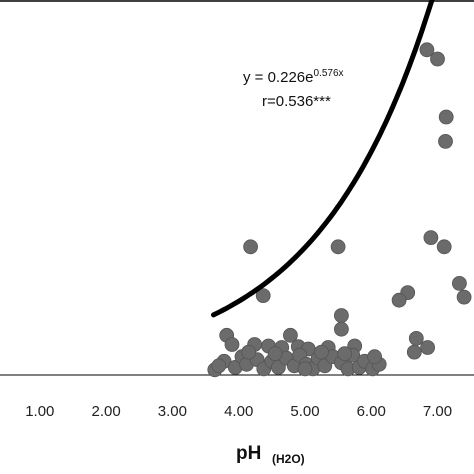 This screenshot has height=474, width=474. What do you see at coordinates (172, 411) in the screenshot?
I see `x-tick-label-2: 3.00` at bounding box center [172, 411].